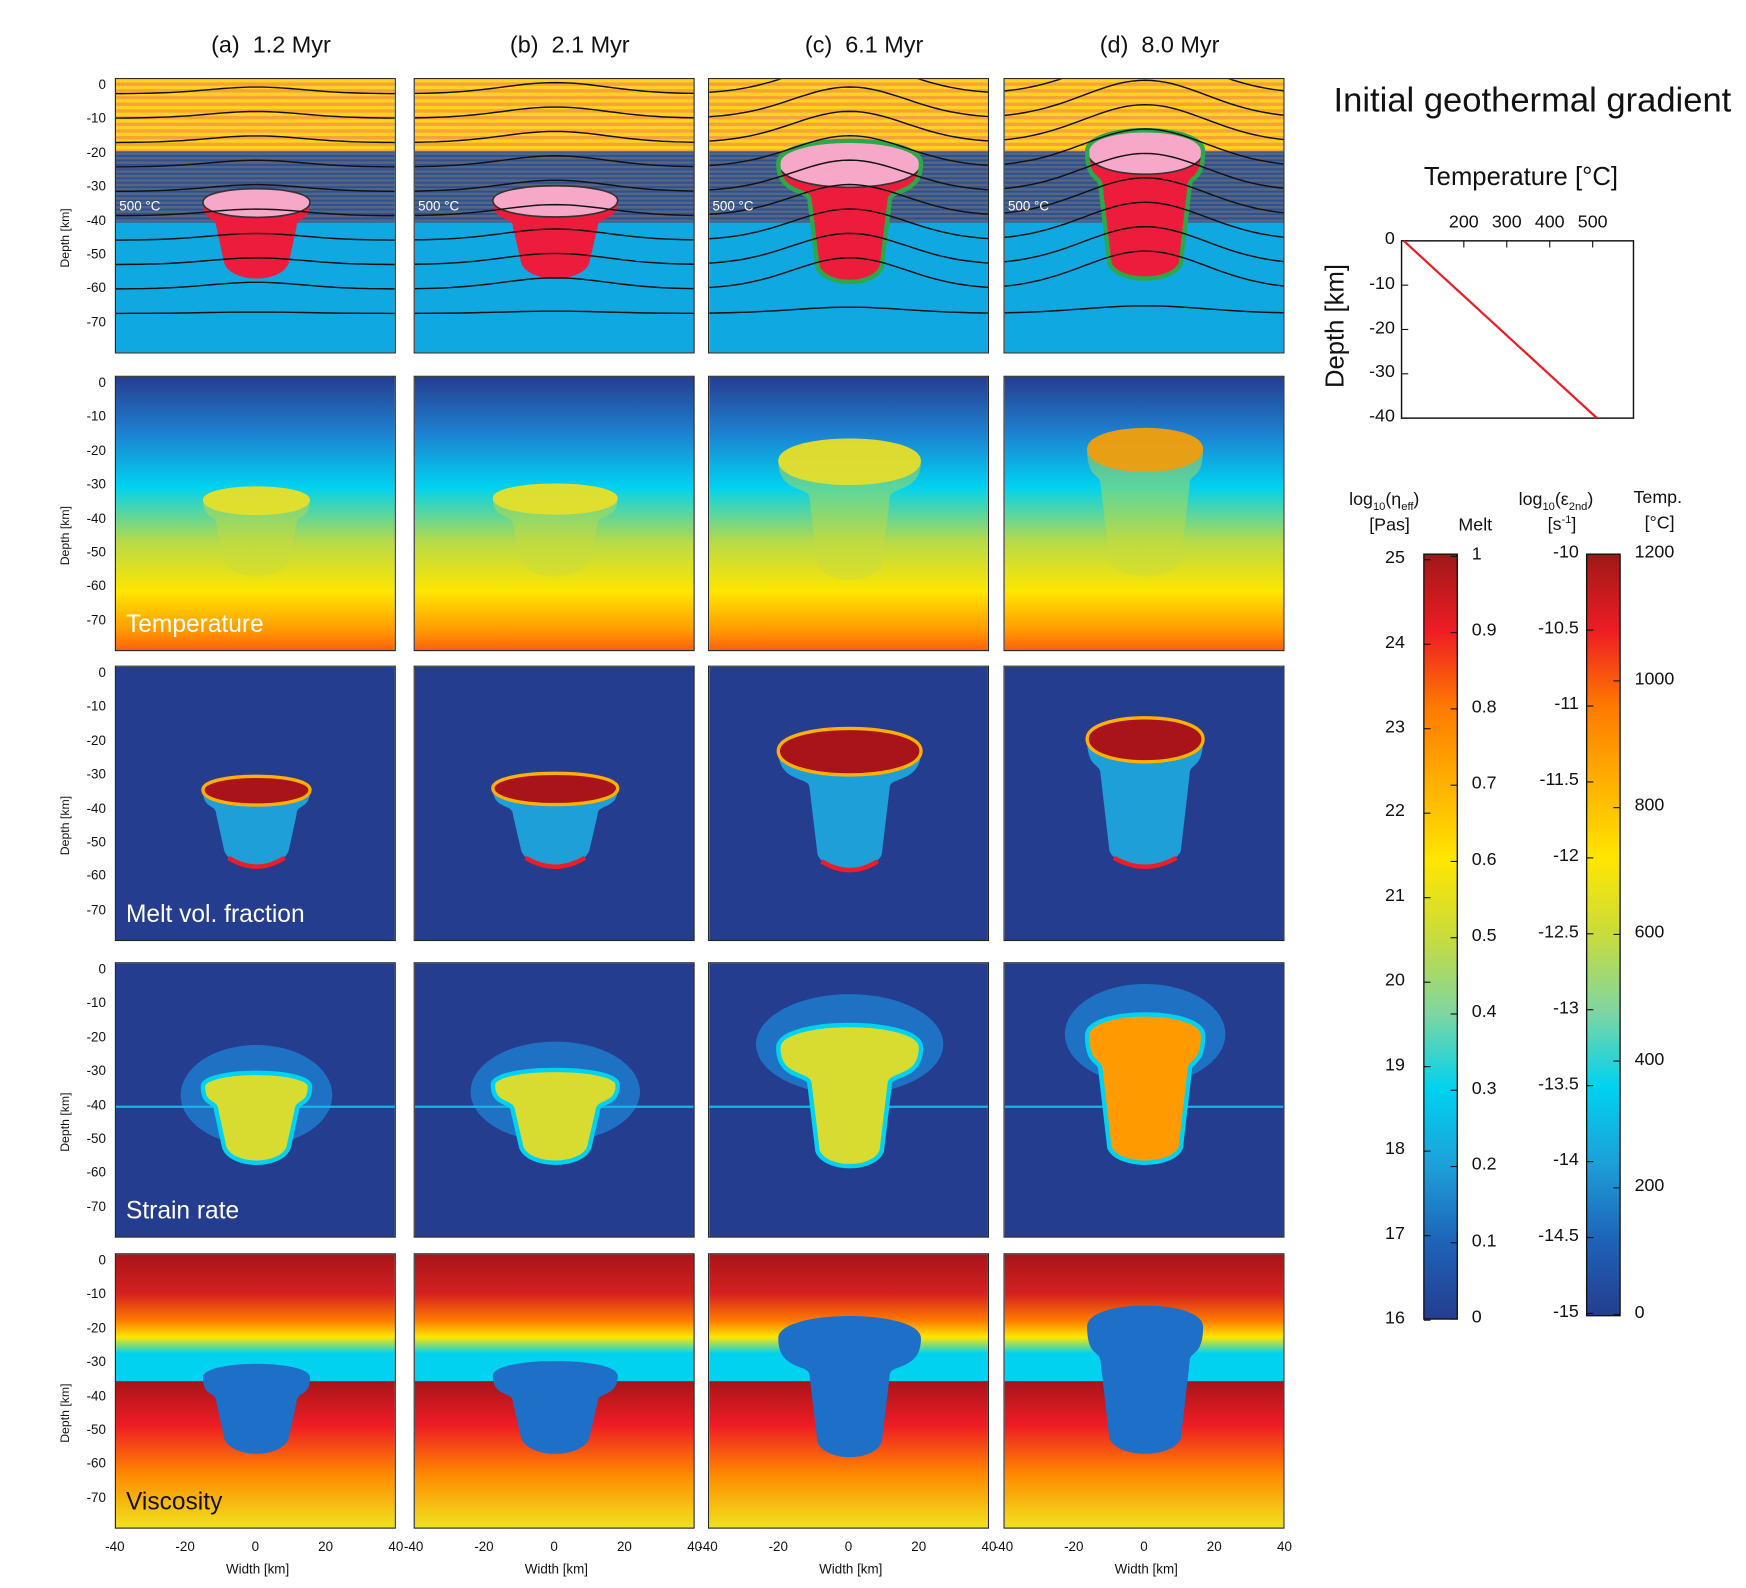  Describe the element at coordinates (1566, 704) in the screenshot. I see `strain-tick-label: -11` at that location.